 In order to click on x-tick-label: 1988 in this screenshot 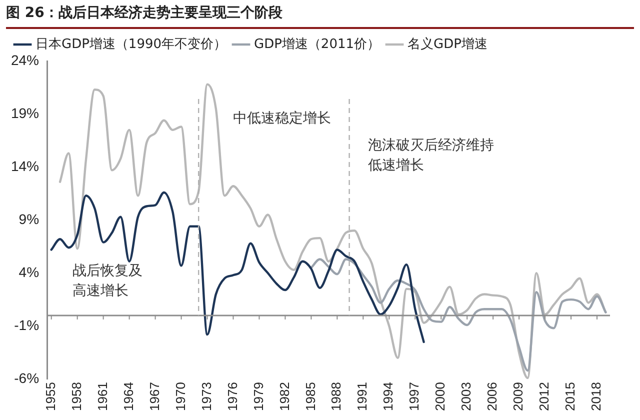, I will do `click(336, 396)`.